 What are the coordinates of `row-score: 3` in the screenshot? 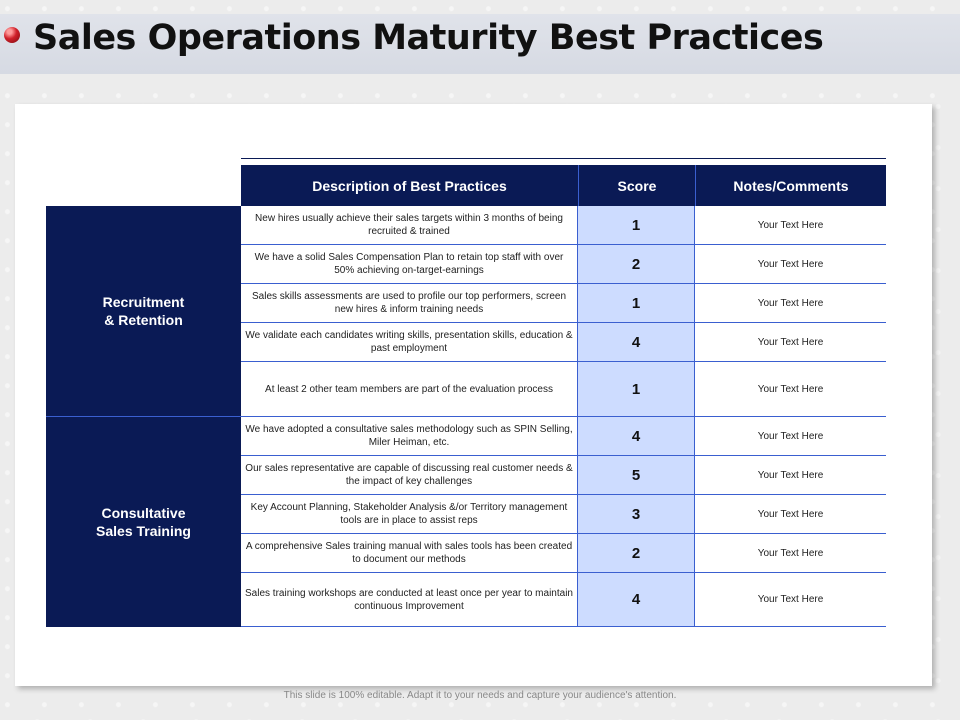 It's located at (636, 514).